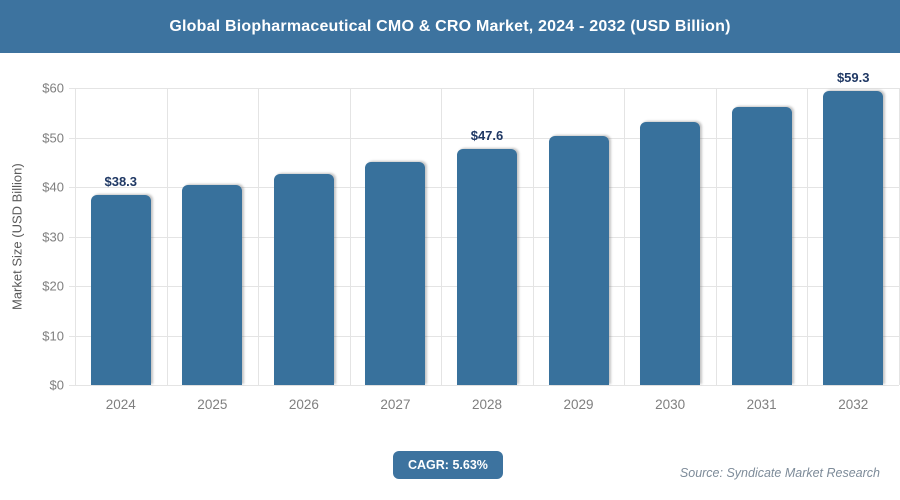  I want to click on y-tick-label-10: $10, so click(53, 335).